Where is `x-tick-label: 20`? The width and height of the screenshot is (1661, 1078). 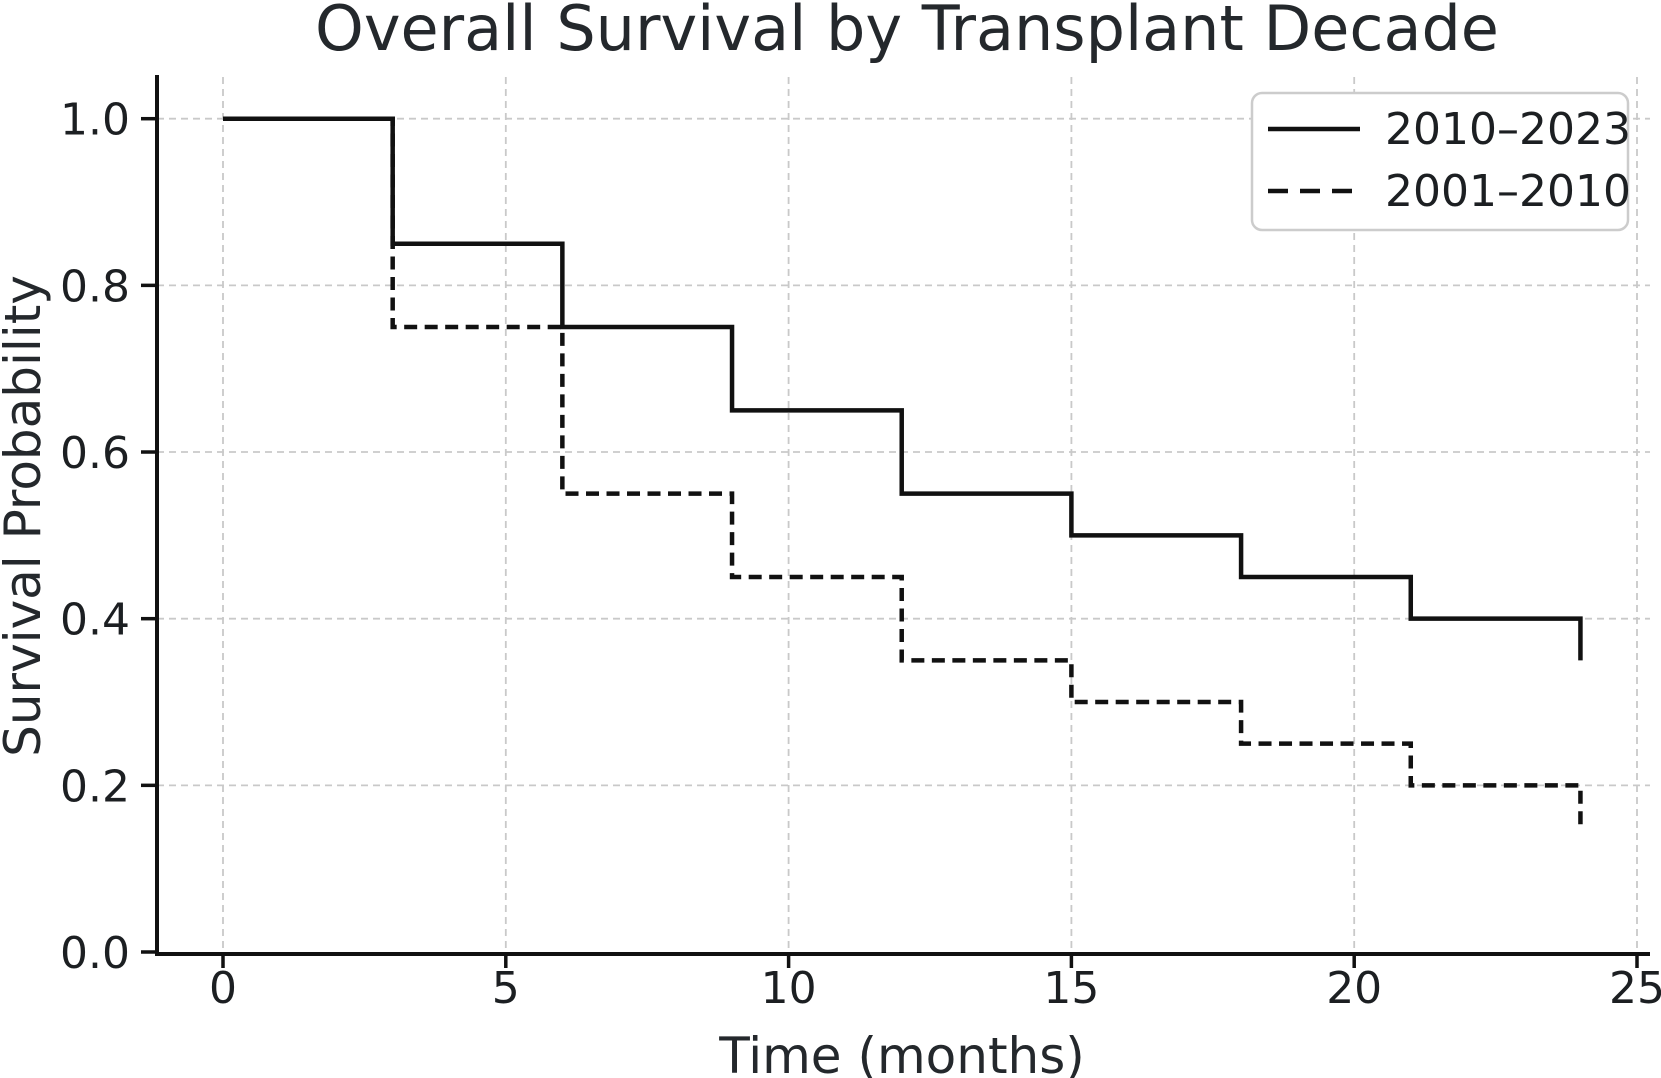 x-tick-label: 20 is located at coordinates (1354, 988).